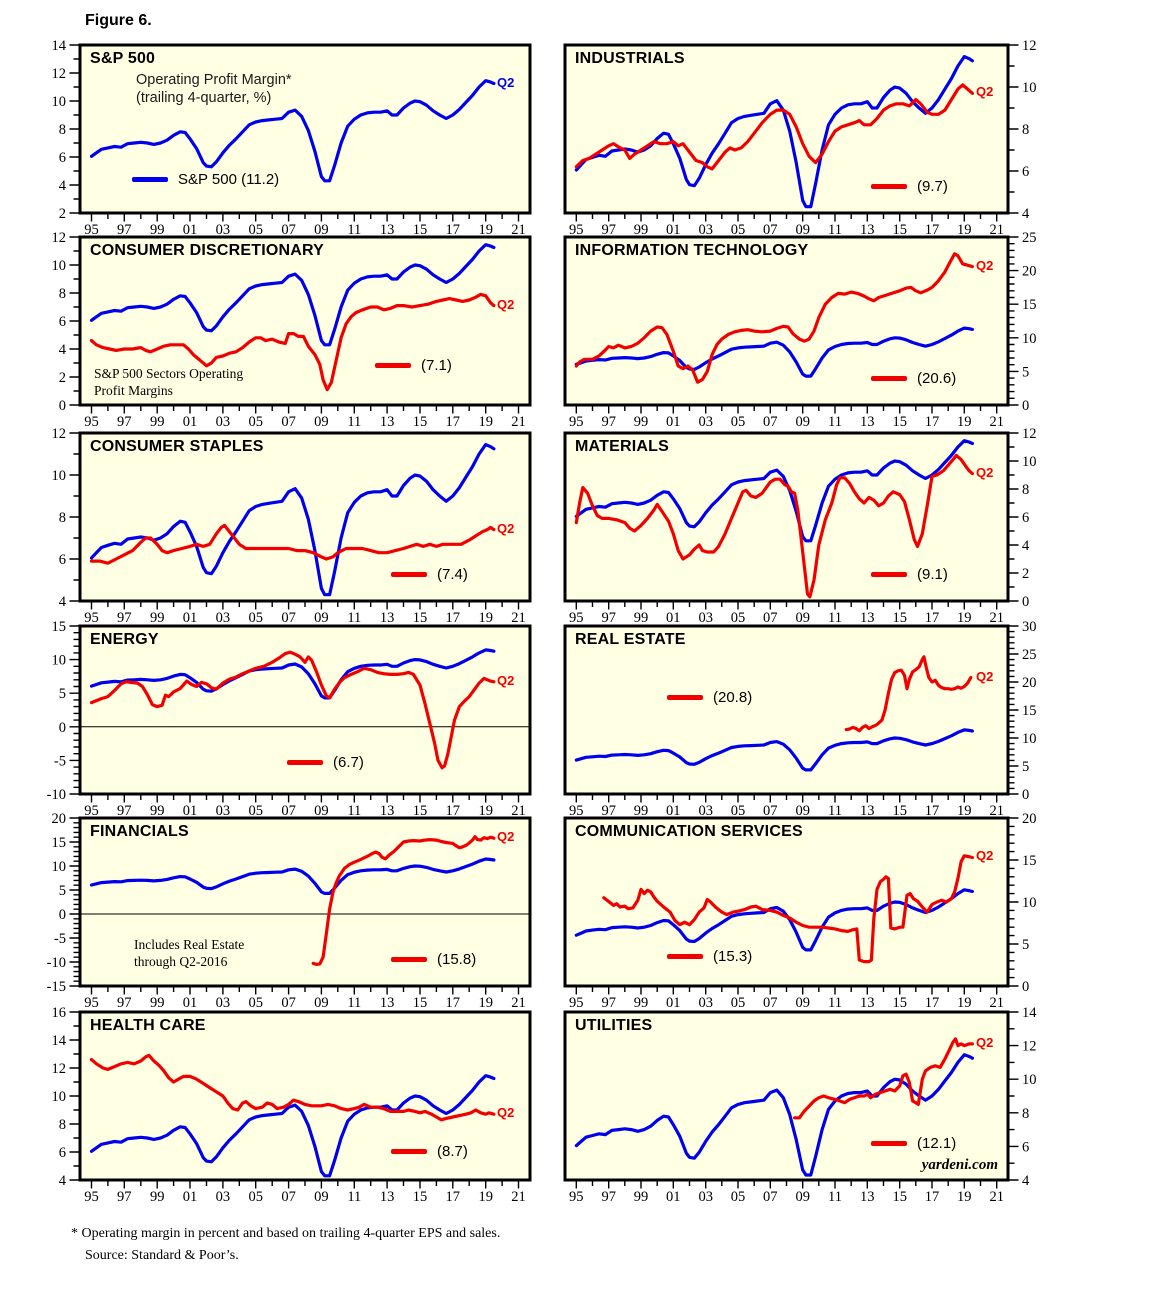 This screenshot has height=1294, width=1152. Describe the element at coordinates (204, 98) in the screenshot. I see `subtitle-line: (trailing 4-quarter, %)` at that location.